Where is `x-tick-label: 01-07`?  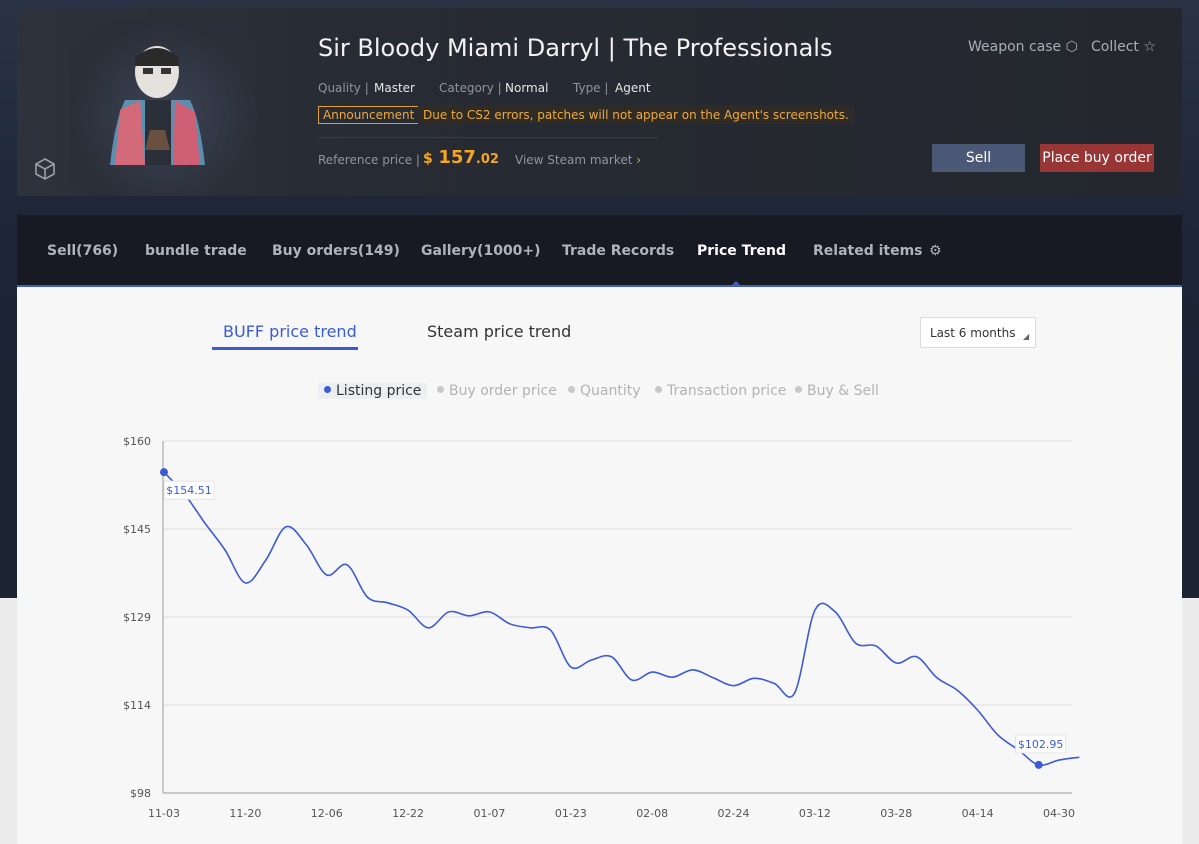 x-tick-label: 01-07 is located at coordinates (489, 813).